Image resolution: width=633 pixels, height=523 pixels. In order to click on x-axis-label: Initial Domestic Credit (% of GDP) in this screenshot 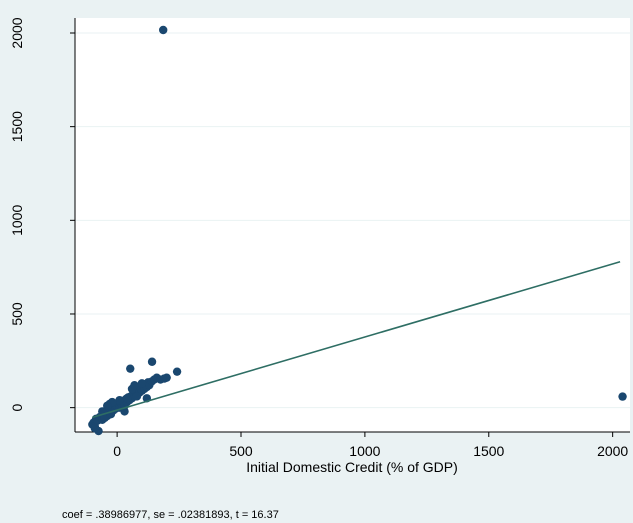, I will do `click(352, 467)`.